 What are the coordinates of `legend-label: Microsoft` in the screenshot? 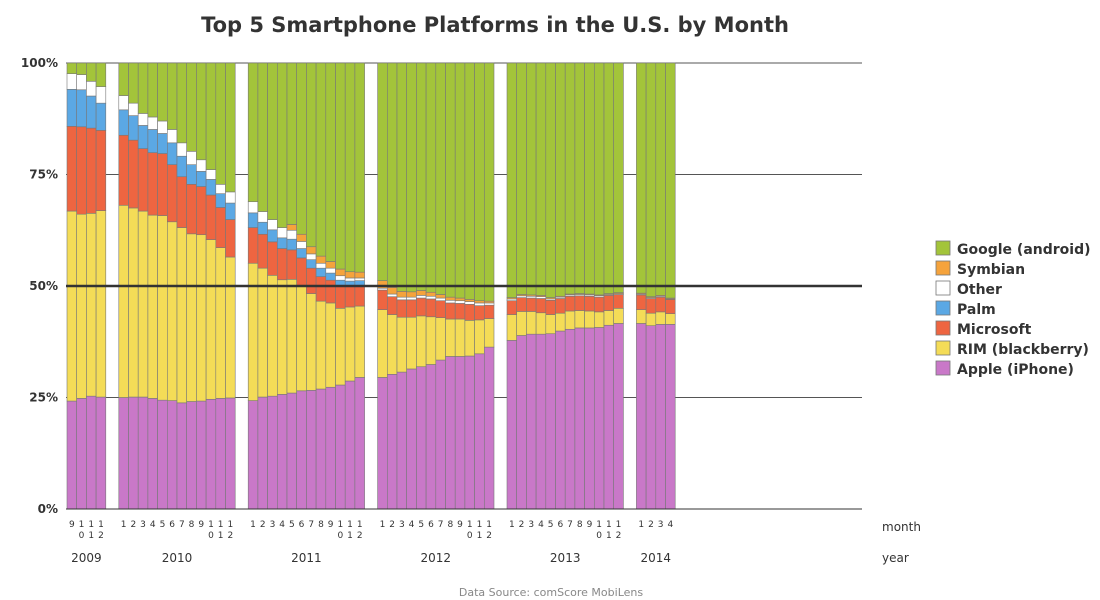 It's located at (994, 330).